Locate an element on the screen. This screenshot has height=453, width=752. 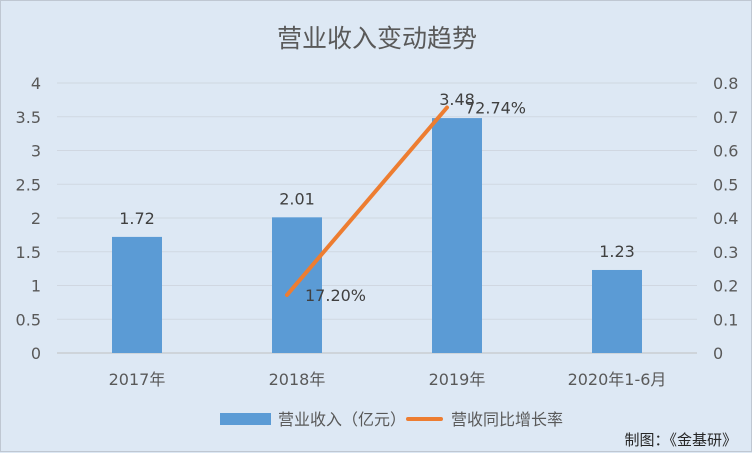
right-tick-label: 0.5 is located at coordinates (725, 184).